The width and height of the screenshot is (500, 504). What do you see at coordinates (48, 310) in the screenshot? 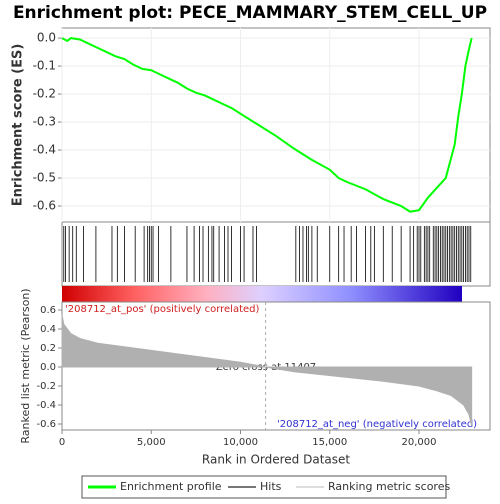
I see `y-tick-label: 0.6` at bounding box center [48, 310].